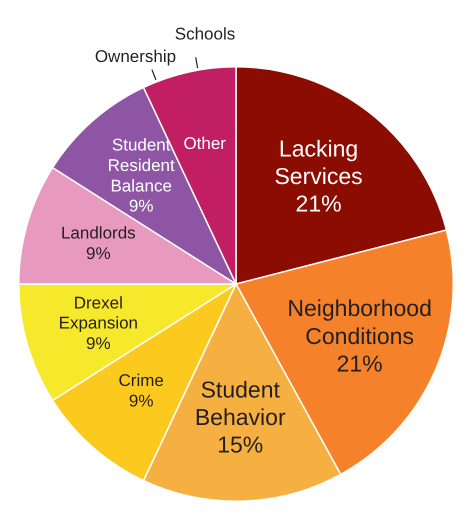 This screenshot has height=518, width=472. Describe the element at coordinates (240, 445) in the screenshot. I see `data-label: 15%` at that location.